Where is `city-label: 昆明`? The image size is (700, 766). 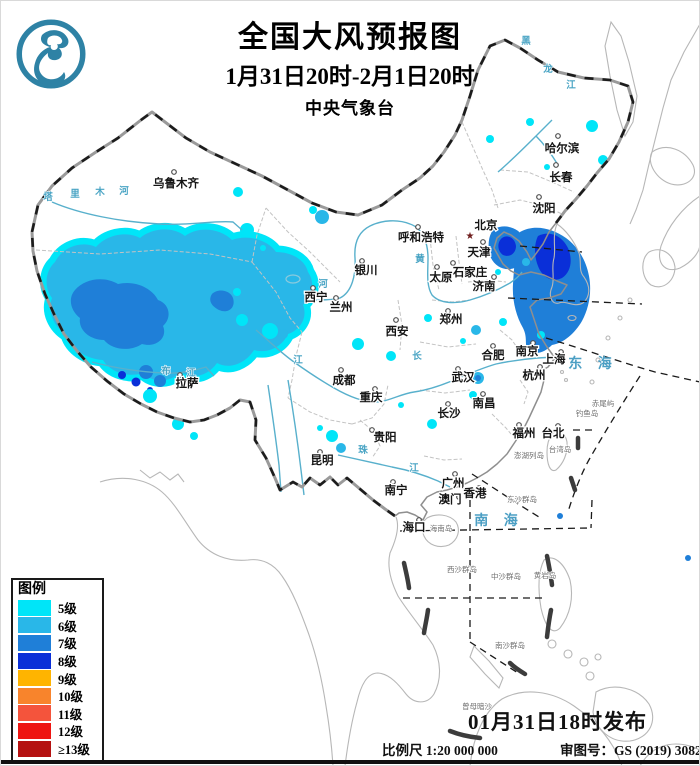
city-label: 昆明 is located at coordinates (322, 460).